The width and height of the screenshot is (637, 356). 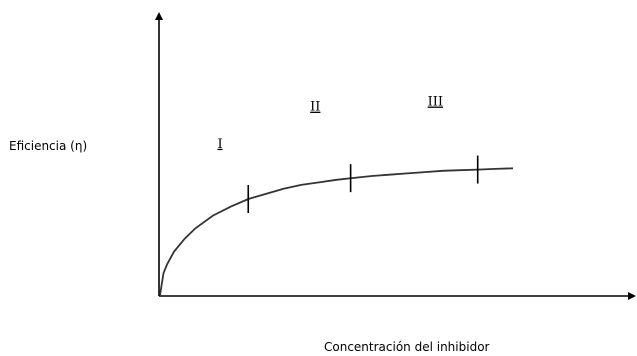 What do you see at coordinates (48, 146) in the screenshot?
I see `y-axis-label: Eficiencia (η)` at bounding box center [48, 146].